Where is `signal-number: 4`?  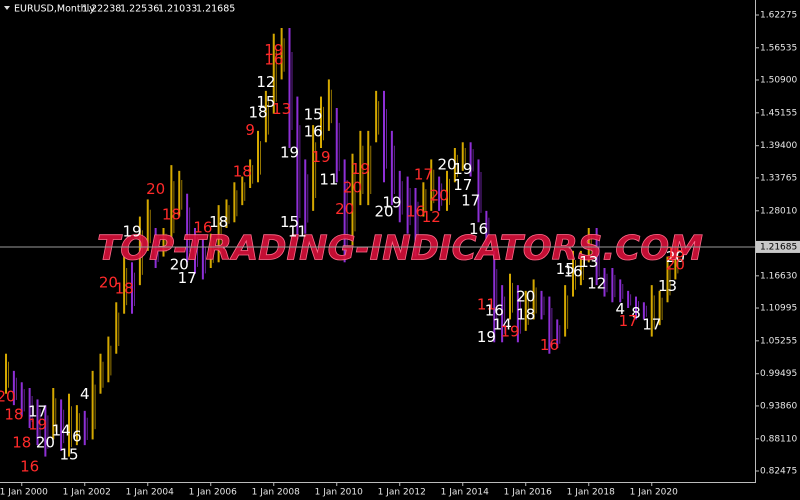
signal-number: 4 is located at coordinates (620, 309).